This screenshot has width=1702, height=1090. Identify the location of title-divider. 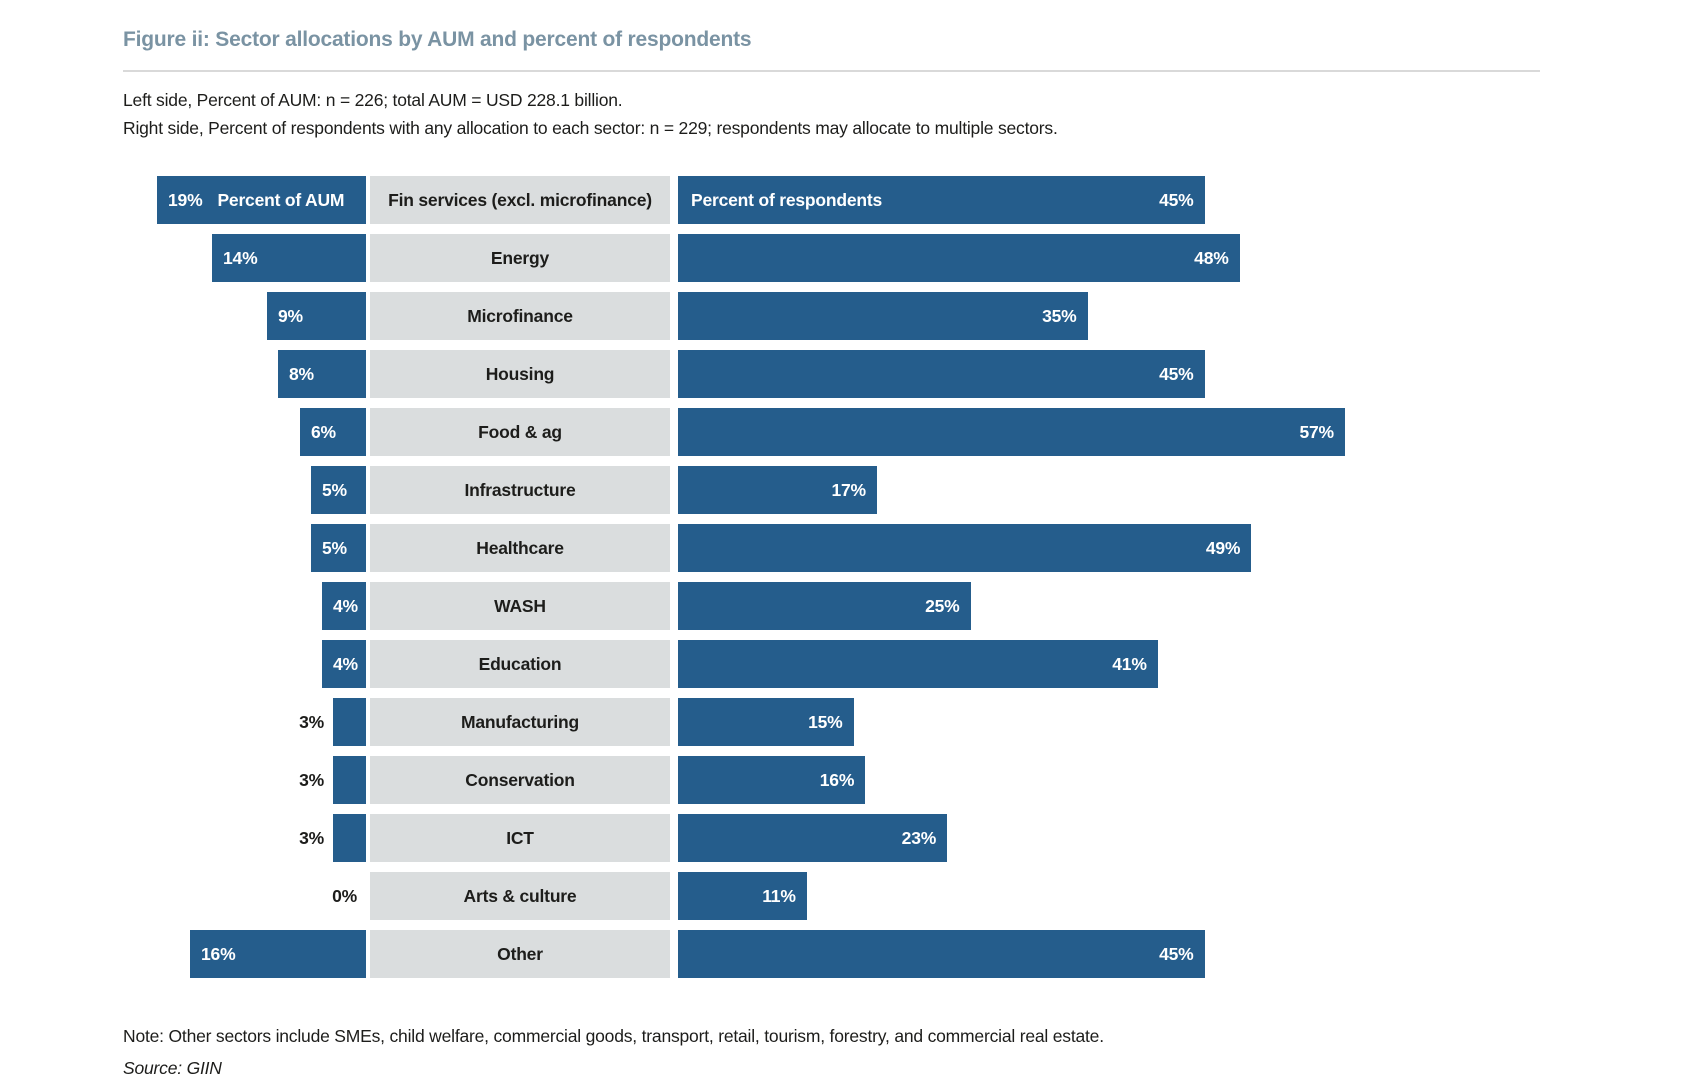
(831, 71).